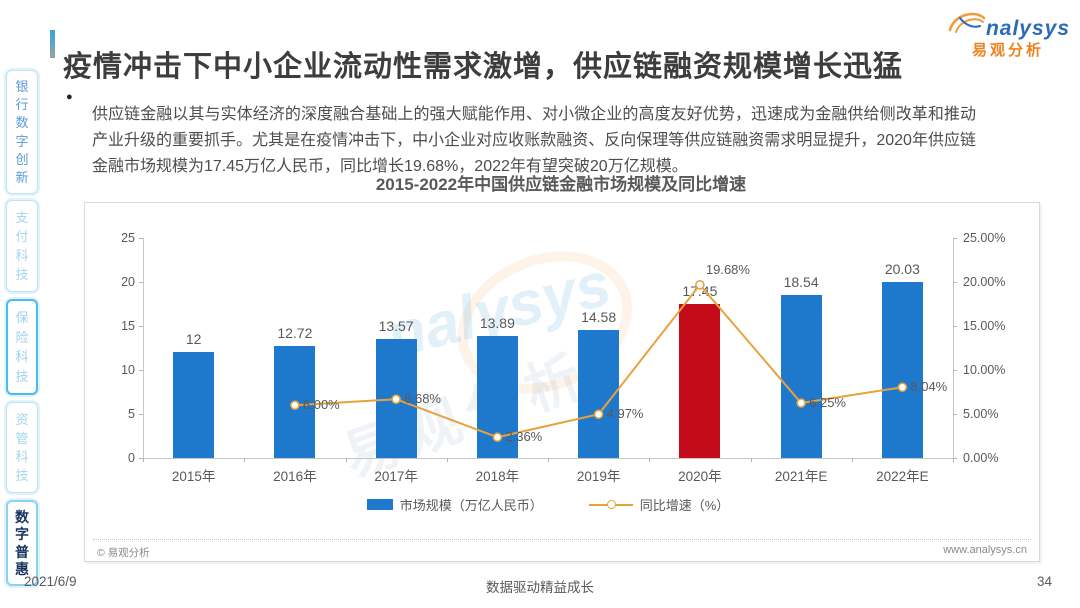 The height and width of the screenshot is (608, 1080). Describe the element at coordinates (984, 370) in the screenshot. I see `right-axis-tick-label: 10.00%` at that location.